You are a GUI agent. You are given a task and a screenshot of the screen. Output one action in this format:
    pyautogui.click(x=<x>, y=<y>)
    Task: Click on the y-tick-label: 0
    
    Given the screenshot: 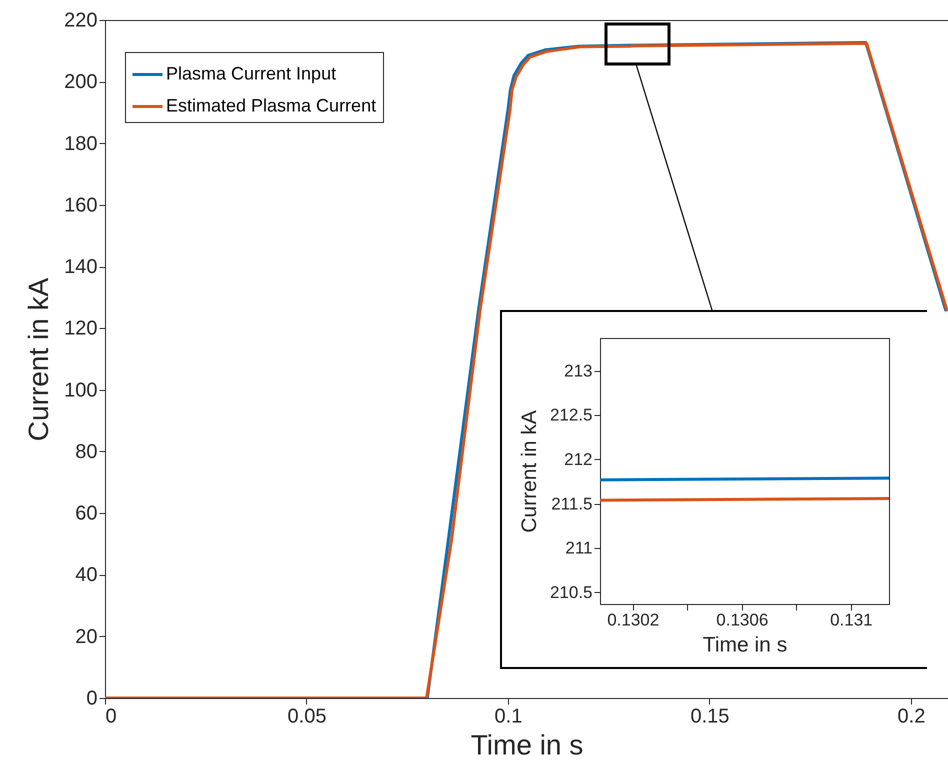 What is the action you would take?
    pyautogui.click(x=92, y=699)
    